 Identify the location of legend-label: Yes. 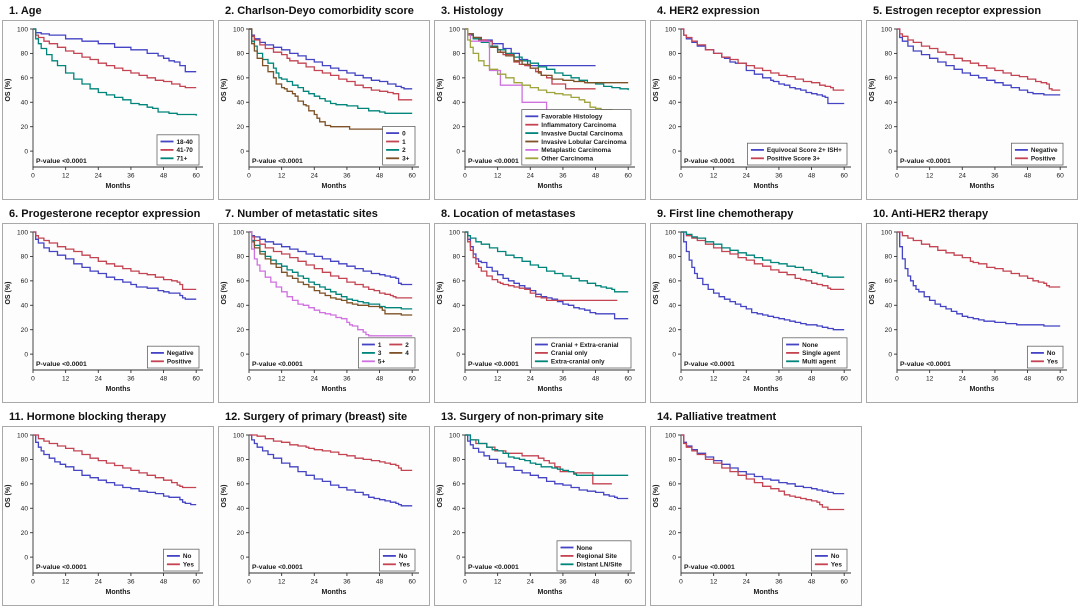
(404, 565).